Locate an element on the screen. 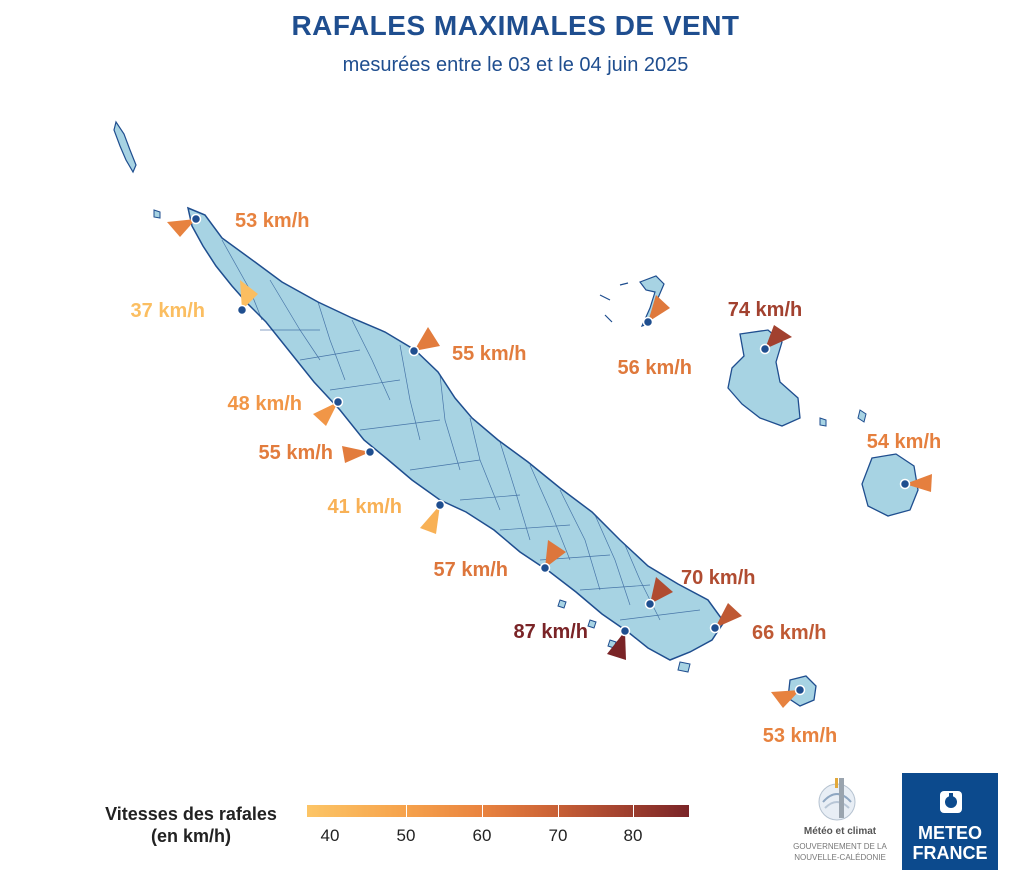 The width and height of the screenshot is (1031, 885). station-gust-label: 37 km/h is located at coordinates (168, 311).